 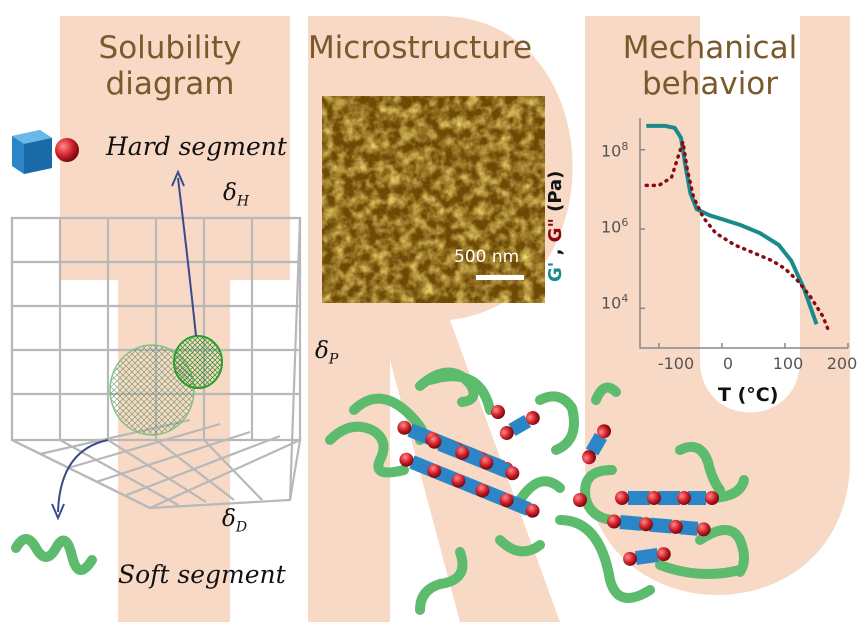 I want to click on ytick-label: 104, so click(x=615, y=302).